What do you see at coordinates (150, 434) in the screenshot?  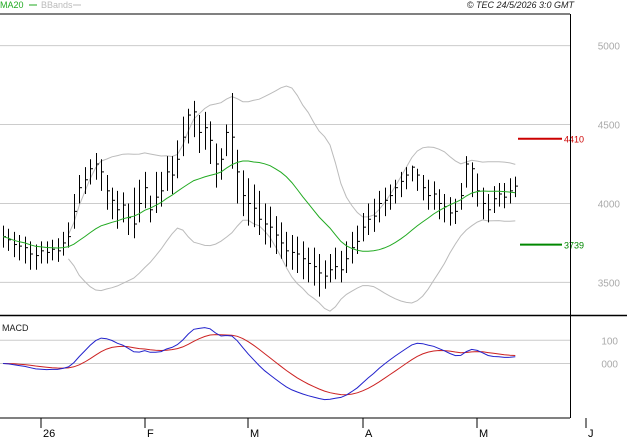 I see `x-tick-label: F` at bounding box center [150, 434].